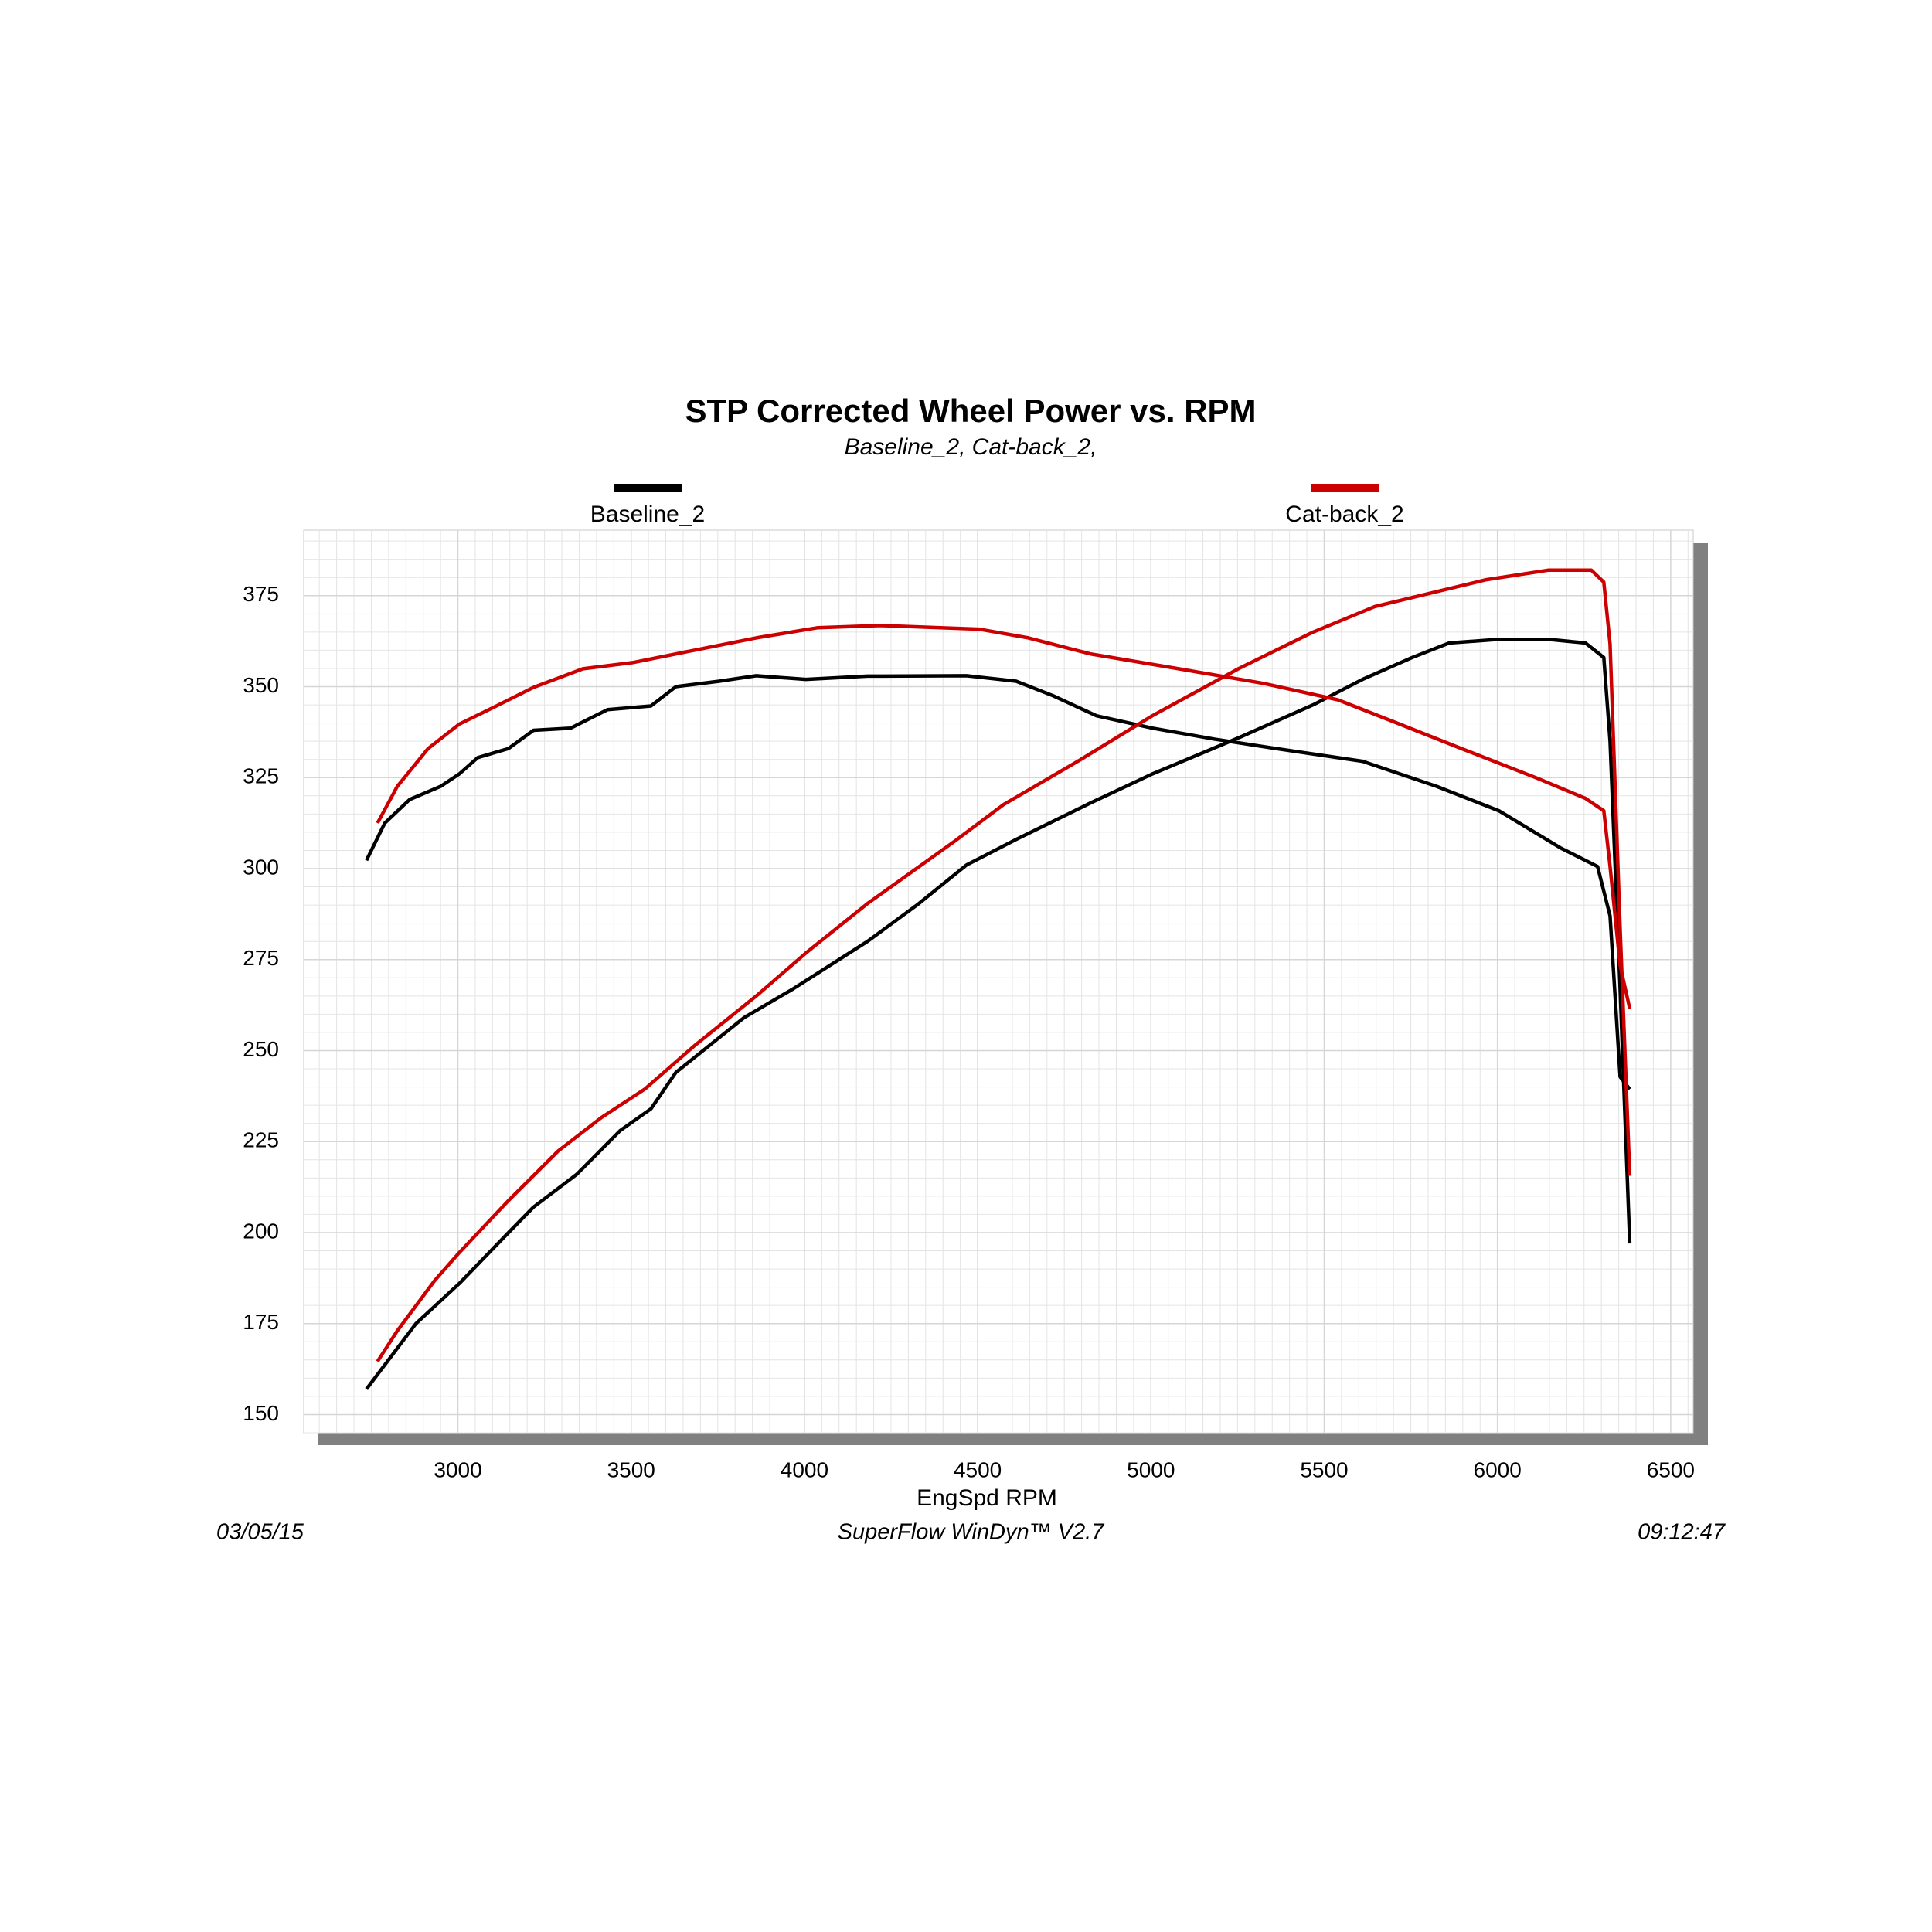 The image size is (1932, 1932). What do you see at coordinates (261, 1140) in the screenshot?
I see `y-tick-label: 225` at bounding box center [261, 1140].